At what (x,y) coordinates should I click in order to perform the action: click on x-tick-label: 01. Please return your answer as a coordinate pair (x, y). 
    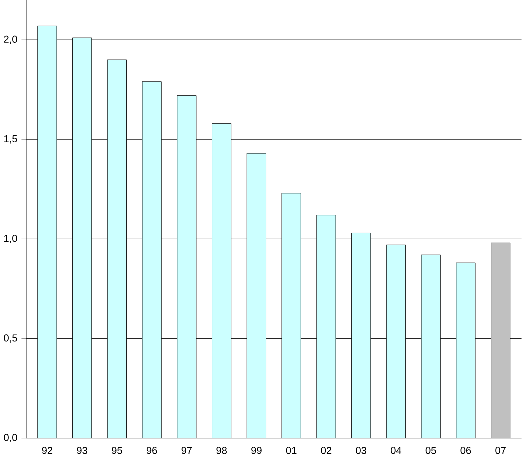
    Looking at the image, I should click on (291, 450).